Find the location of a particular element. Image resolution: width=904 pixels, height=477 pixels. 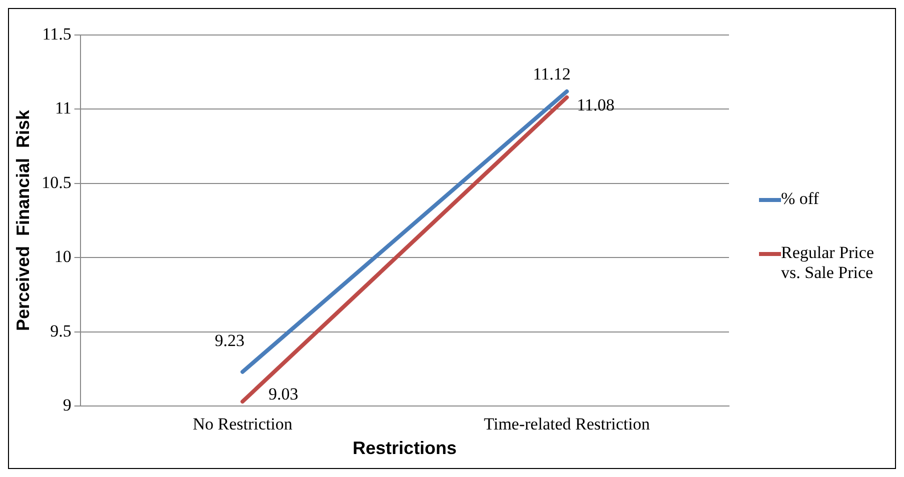

legend-label: Regular Price vs. Sale Price is located at coordinates (828, 263).